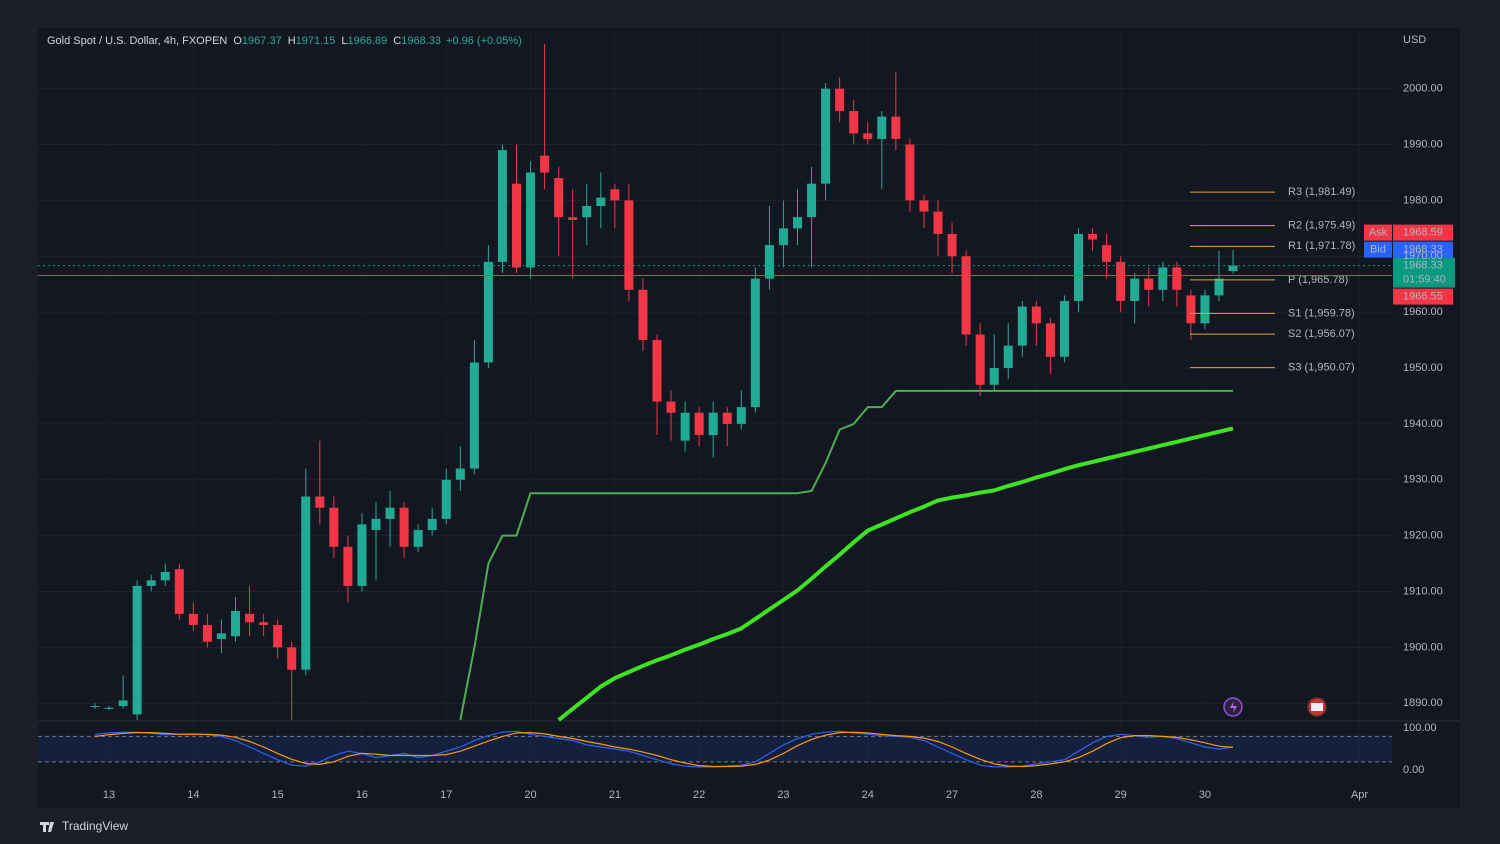 Image resolution: width=1500 pixels, height=844 pixels. Describe the element at coordinates (530, 795) in the screenshot. I see `x-tick-label: 20` at that location.